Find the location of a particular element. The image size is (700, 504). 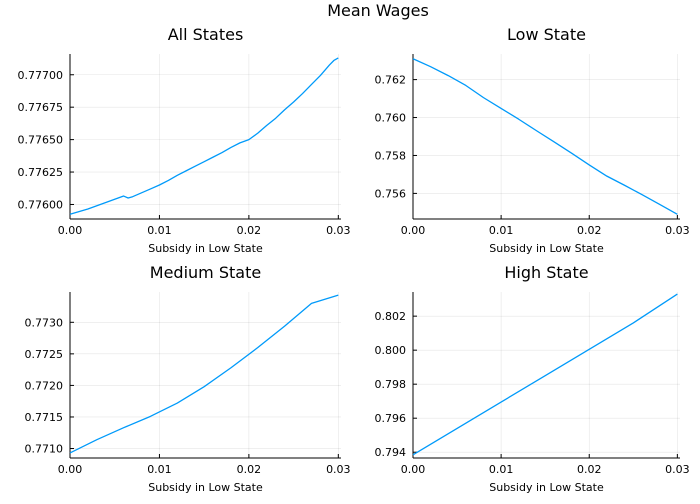

low-state-y-tick-label: 0.756 is located at coordinates (391, 193).